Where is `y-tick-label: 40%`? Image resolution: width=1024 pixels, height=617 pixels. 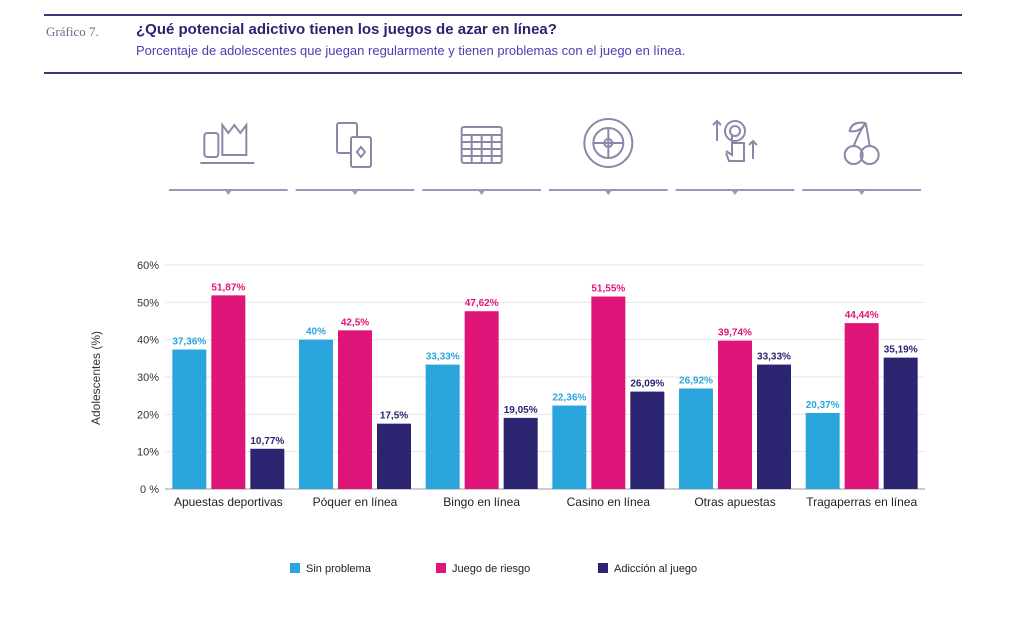 y-tick-label: 40% is located at coordinates (148, 341).